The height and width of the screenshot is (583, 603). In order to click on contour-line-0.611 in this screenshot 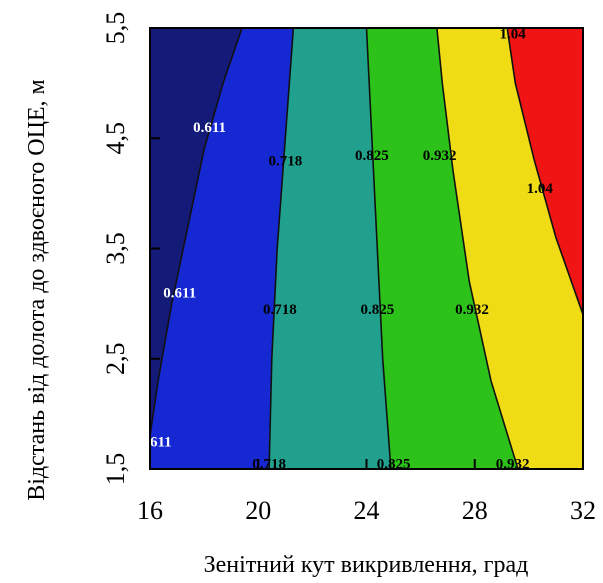, I will do `click(196, 232)`.